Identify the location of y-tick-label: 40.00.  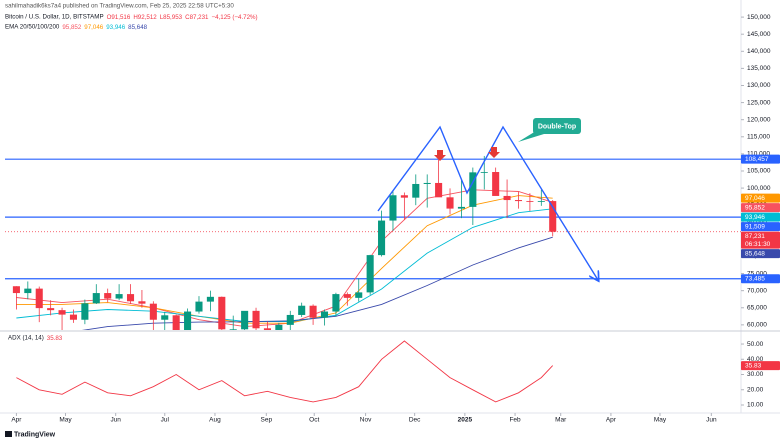
(755, 359).